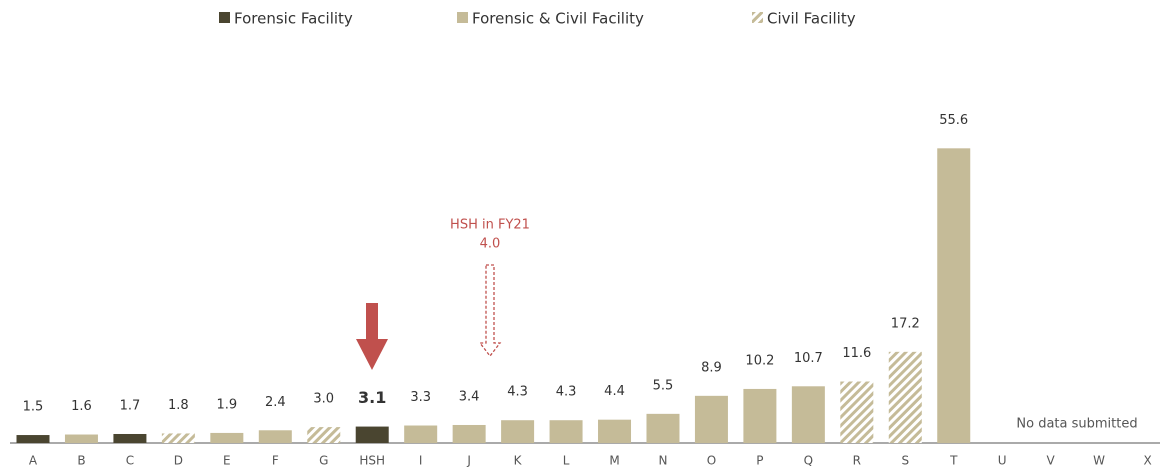 The width and height of the screenshot is (1164, 467). I want to click on x-tick-label: I, so click(421, 460).